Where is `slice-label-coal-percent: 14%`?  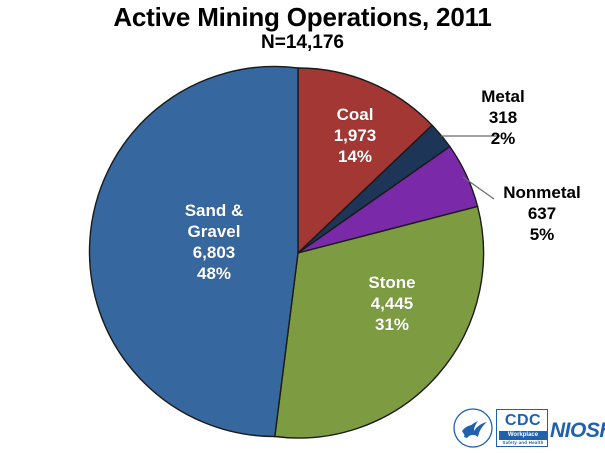
slice-label-coal-percent: 14% is located at coordinates (355, 156).